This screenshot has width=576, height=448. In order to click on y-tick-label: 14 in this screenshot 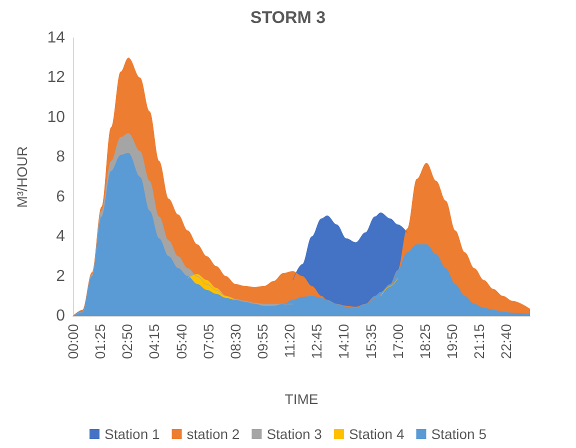, I will do `click(56, 38)`.